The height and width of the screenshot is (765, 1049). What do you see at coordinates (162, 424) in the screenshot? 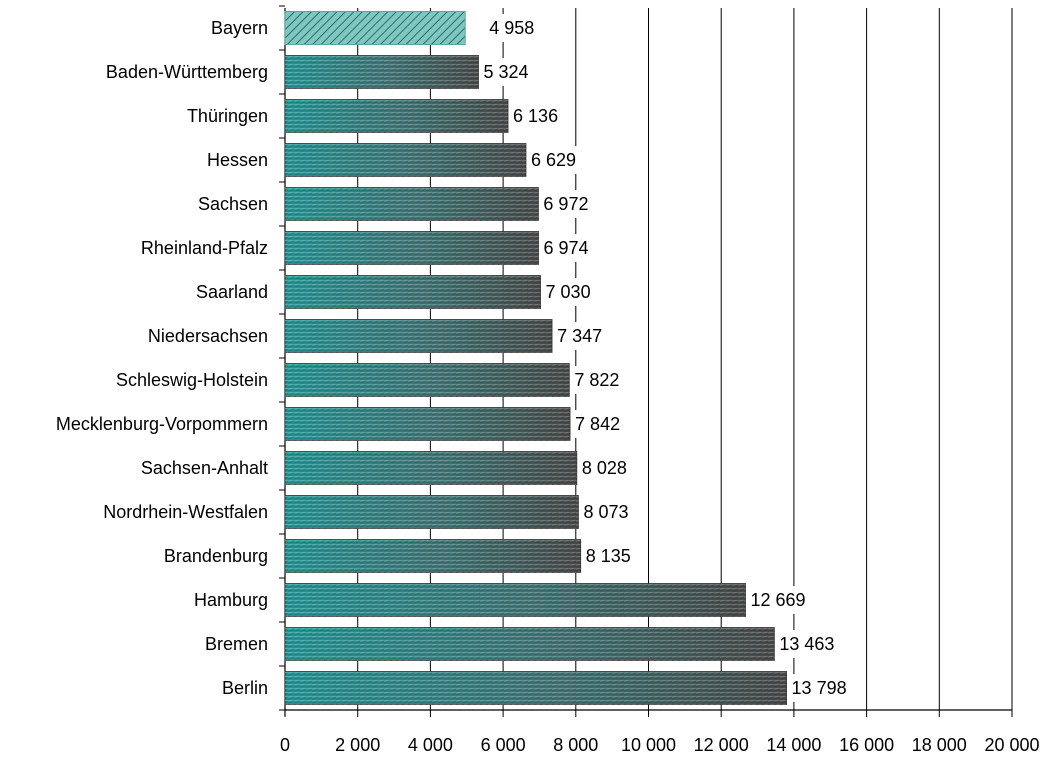
I see `category-label: Mecklenburg-Vorpommern` at bounding box center [162, 424].